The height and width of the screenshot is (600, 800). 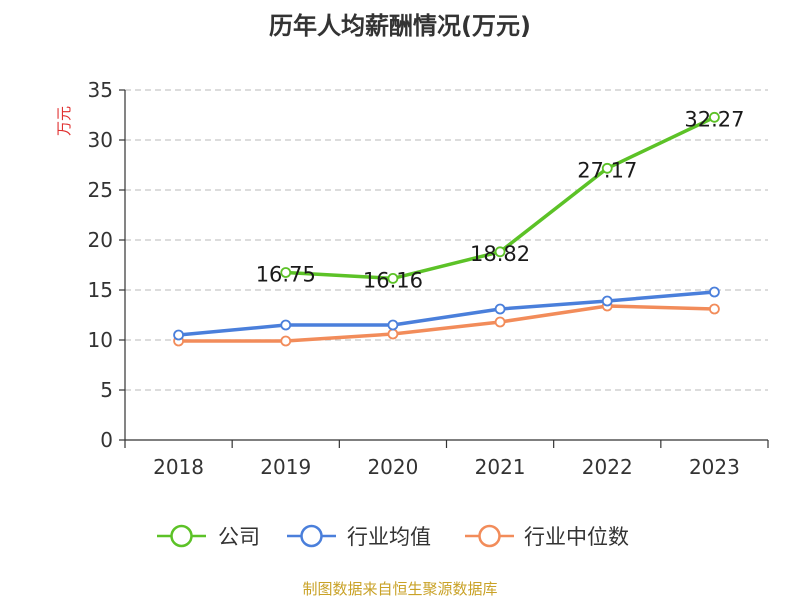 What do you see at coordinates (400, 26) in the screenshot?
I see `chart-title: 历年人均薪酬情况(万元)` at bounding box center [400, 26].